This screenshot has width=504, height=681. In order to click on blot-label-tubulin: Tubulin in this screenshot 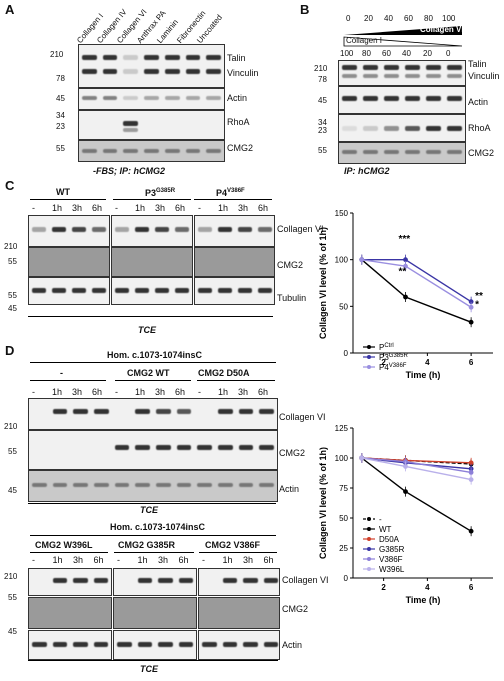, I will do `click(292, 298)`.